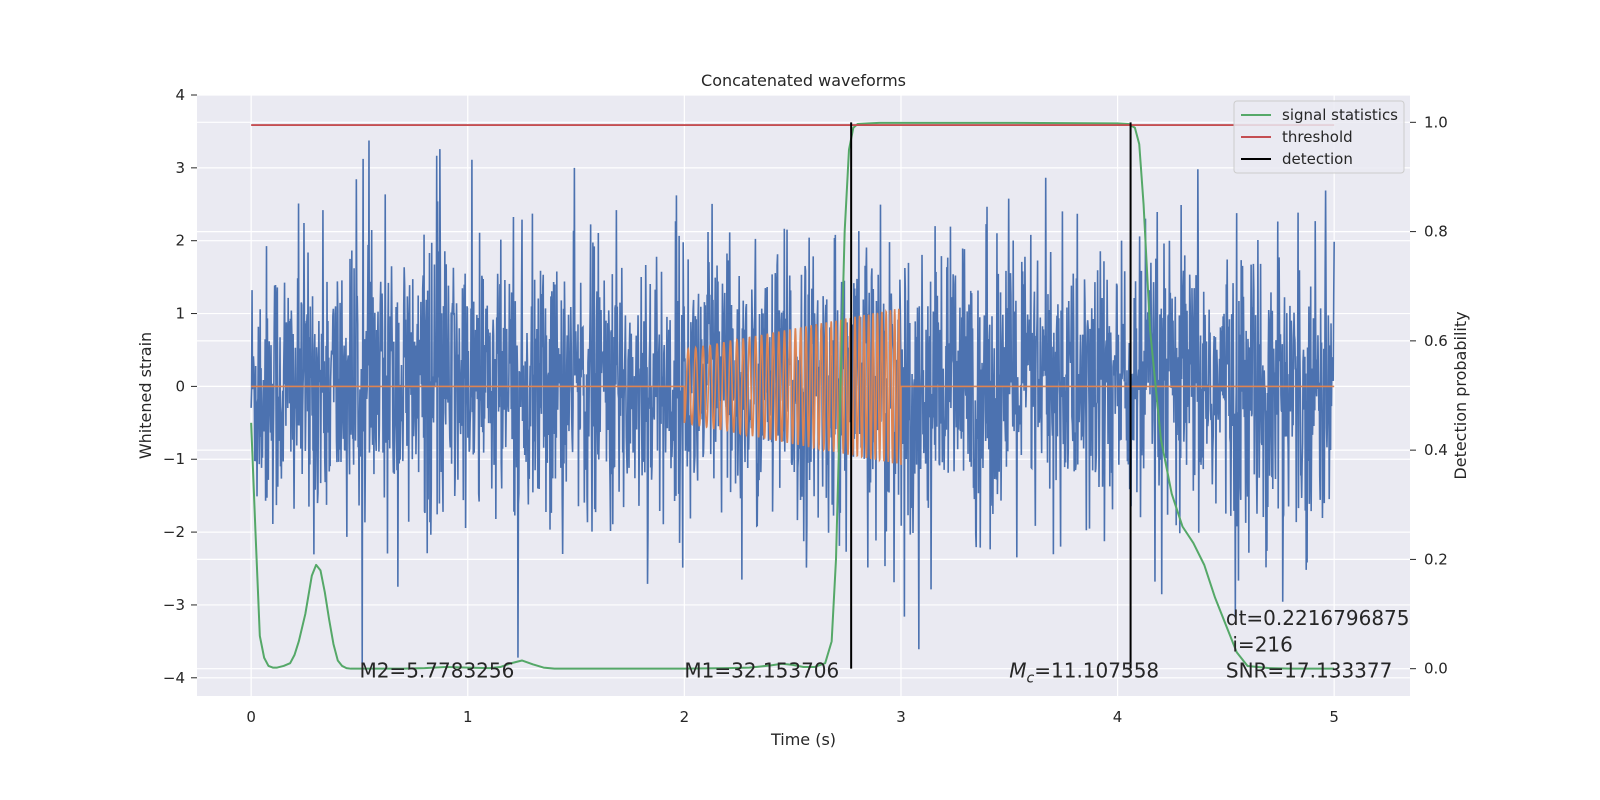 Image resolution: width=1600 pixels, height=800 pixels. Describe the element at coordinates (180, 168) in the screenshot. I see `y-tick-label: 3` at that location.